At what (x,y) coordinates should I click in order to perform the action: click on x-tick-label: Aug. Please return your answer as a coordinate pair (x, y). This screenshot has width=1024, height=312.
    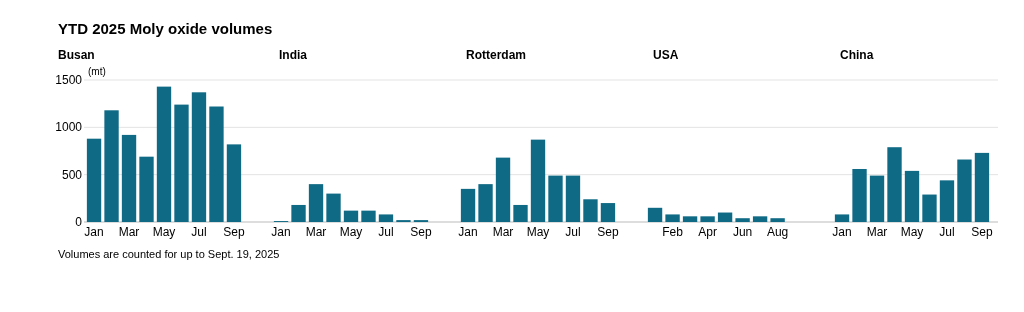
    Looking at the image, I should click on (777, 232).